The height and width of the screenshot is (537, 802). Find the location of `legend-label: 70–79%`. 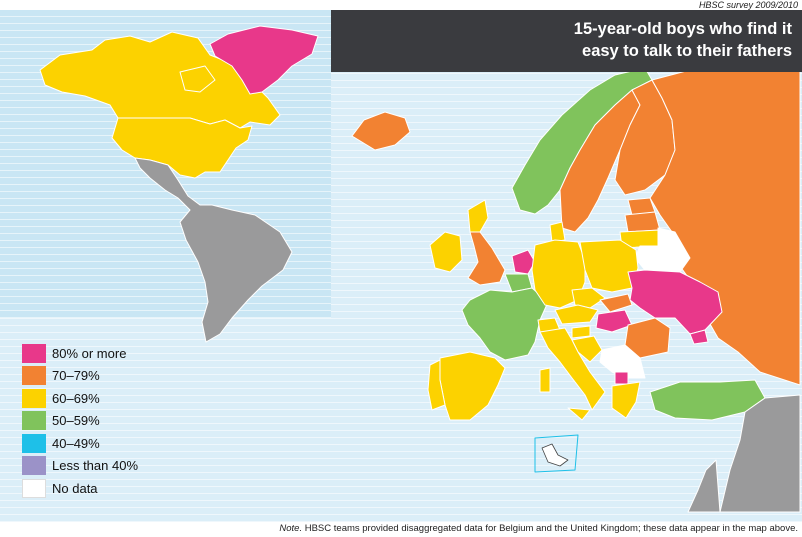

legend-label: 70–79% is located at coordinates (76, 376).